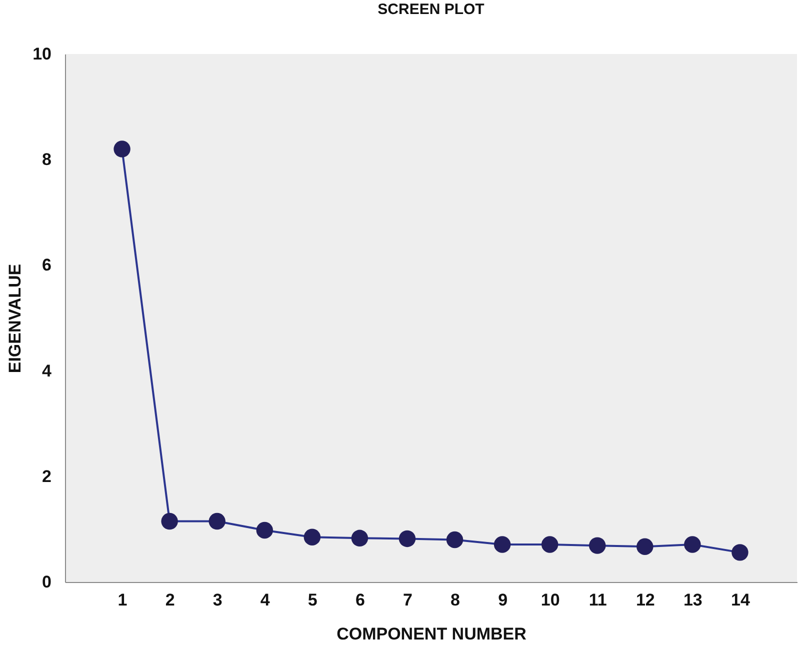 The height and width of the screenshot is (653, 800). What do you see at coordinates (550, 600) in the screenshot?
I see `x-tick-label: 10` at bounding box center [550, 600].